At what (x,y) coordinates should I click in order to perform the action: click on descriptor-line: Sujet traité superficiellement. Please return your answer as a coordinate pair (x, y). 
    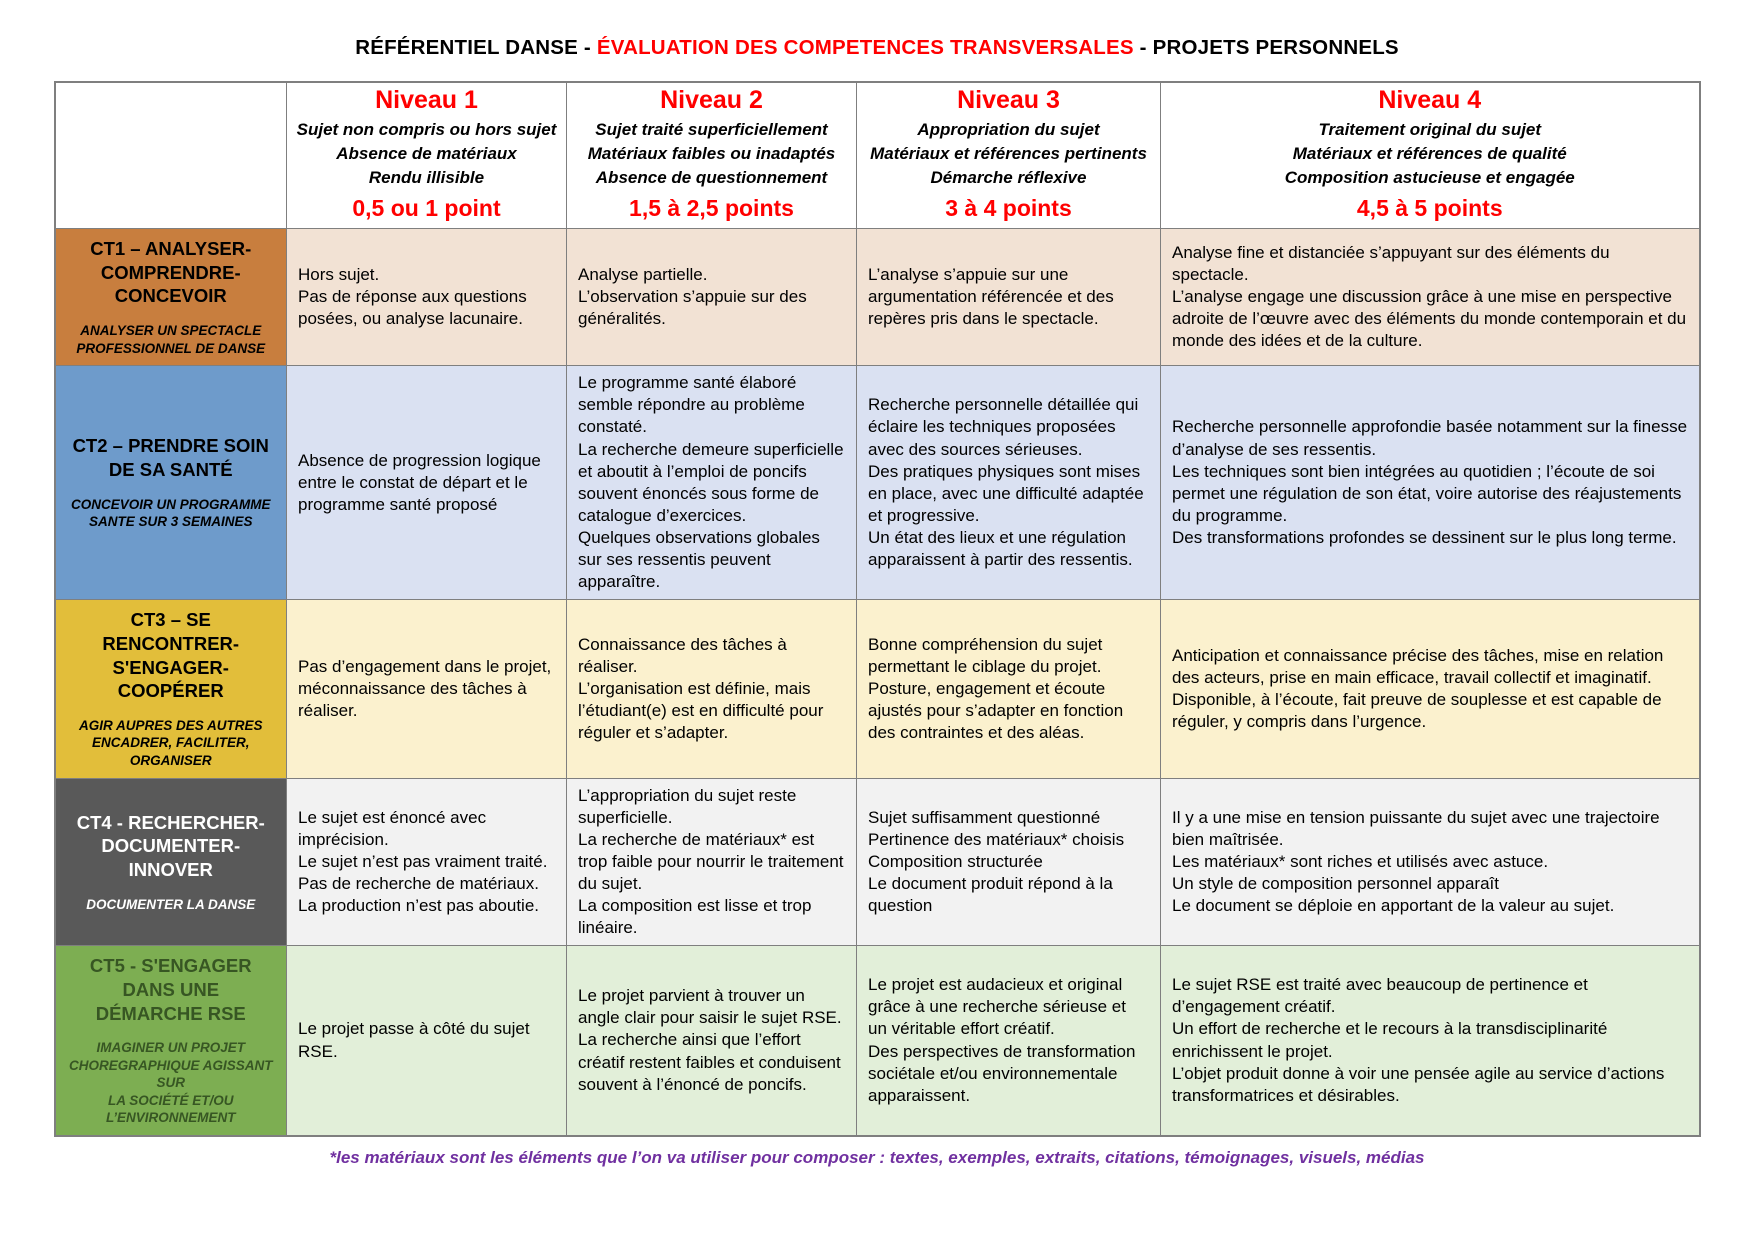
    Looking at the image, I should click on (711, 129).